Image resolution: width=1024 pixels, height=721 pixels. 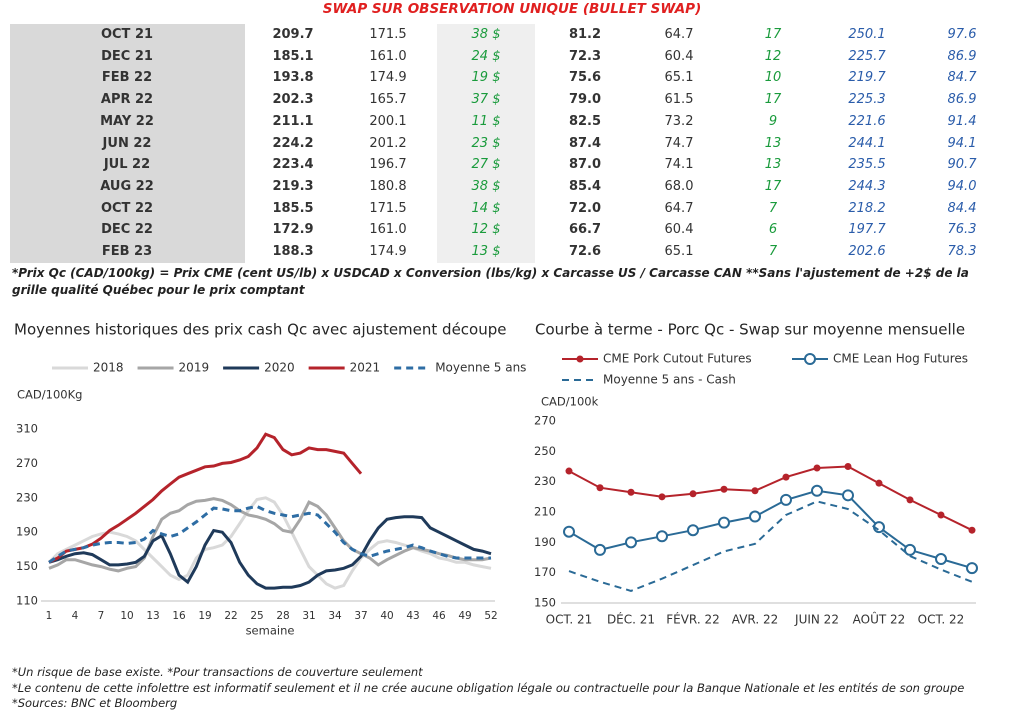 I want to click on cell: 211.1, so click(x=293, y=121).